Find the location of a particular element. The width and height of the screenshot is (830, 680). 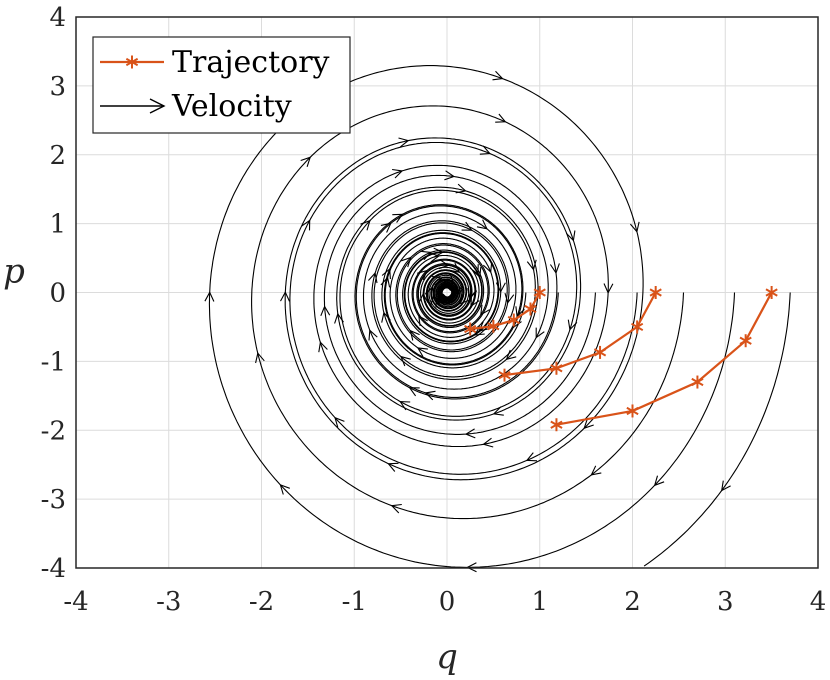

y-tick-labels: -4 -3 -2 -1 0 1 2 3 4 is located at coordinates (53, 293).